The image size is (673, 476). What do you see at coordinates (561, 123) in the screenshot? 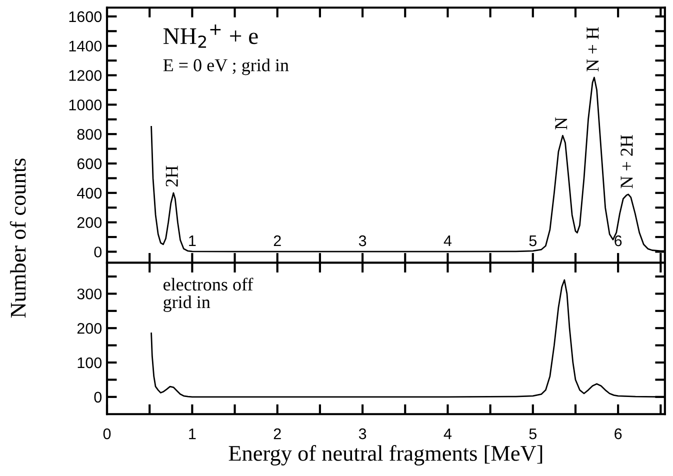
I see `annotation: N` at bounding box center [561, 123].